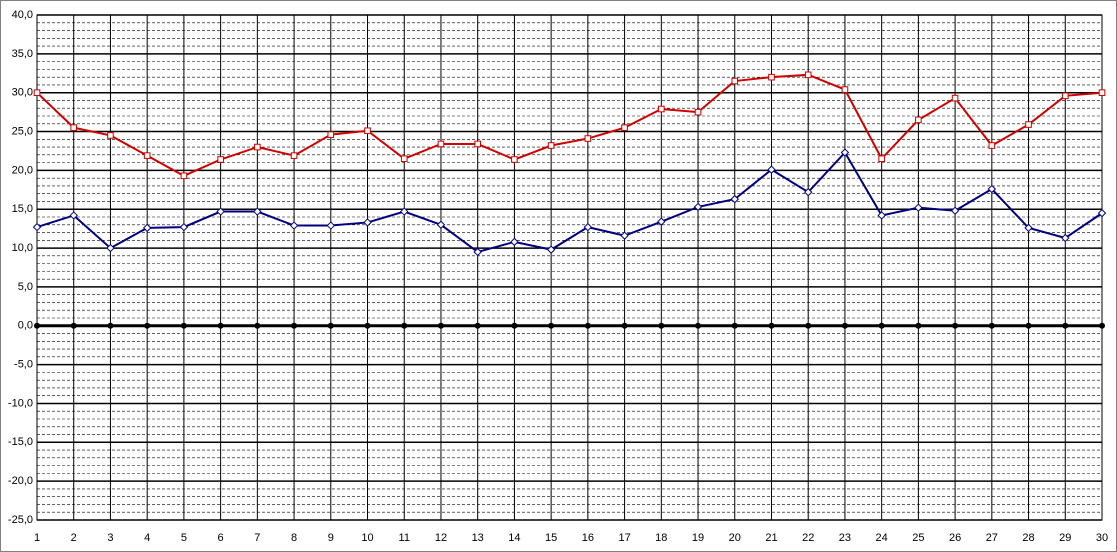 The image size is (1117, 552). Describe the element at coordinates (1028, 538) in the screenshot. I see `x-tick-label: 28` at that location.